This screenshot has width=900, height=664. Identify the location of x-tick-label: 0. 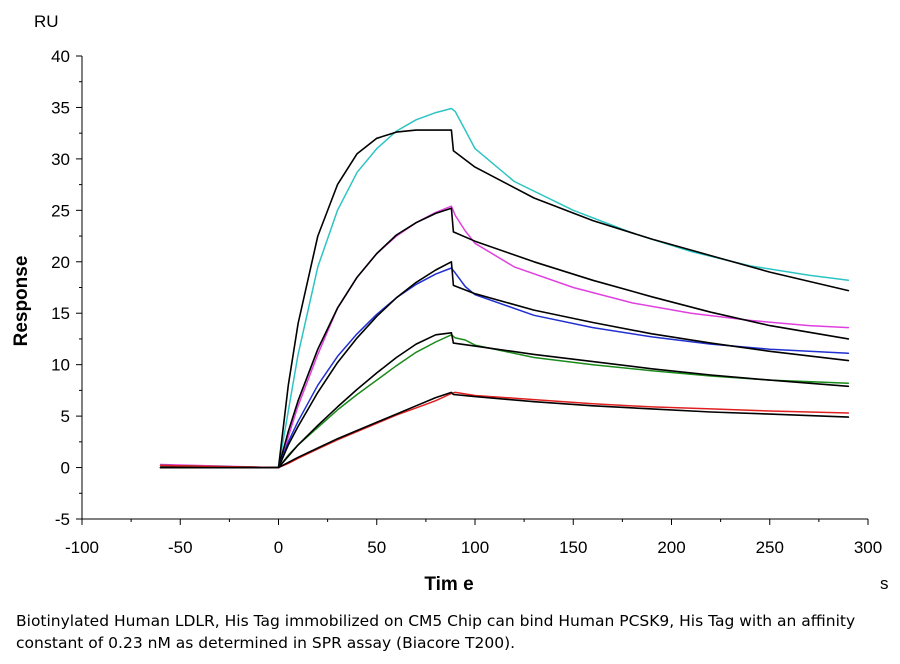
(278, 547).